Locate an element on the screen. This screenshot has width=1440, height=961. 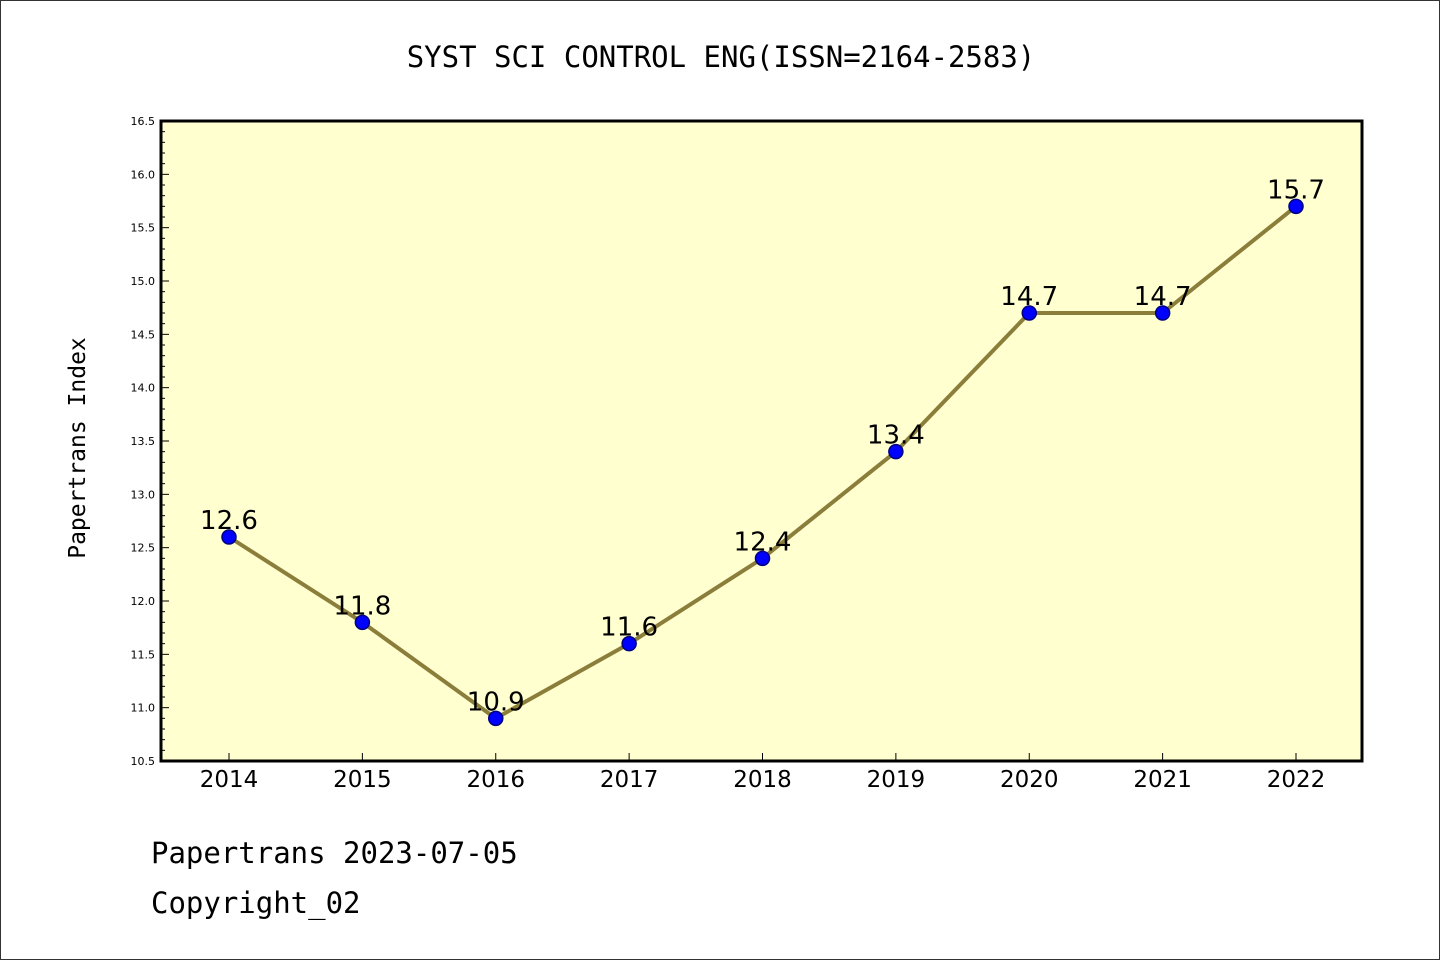
x-tick-label: 2016 is located at coordinates (495, 780).